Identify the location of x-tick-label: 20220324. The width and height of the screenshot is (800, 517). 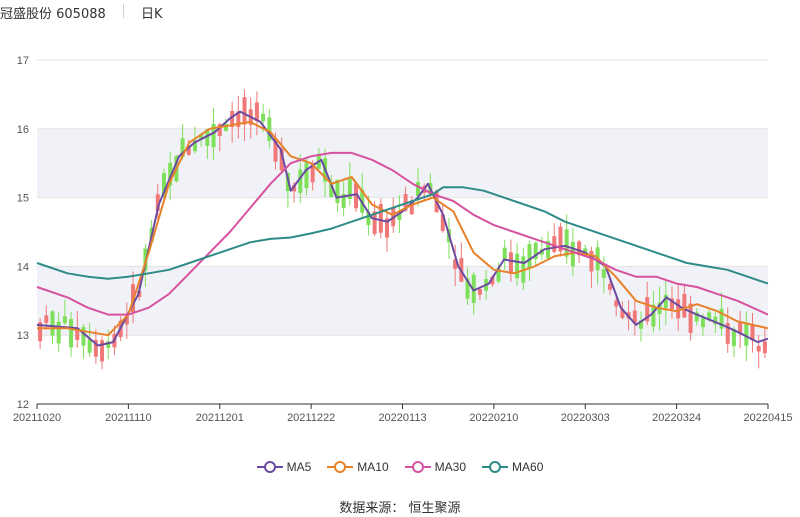
(676, 418).